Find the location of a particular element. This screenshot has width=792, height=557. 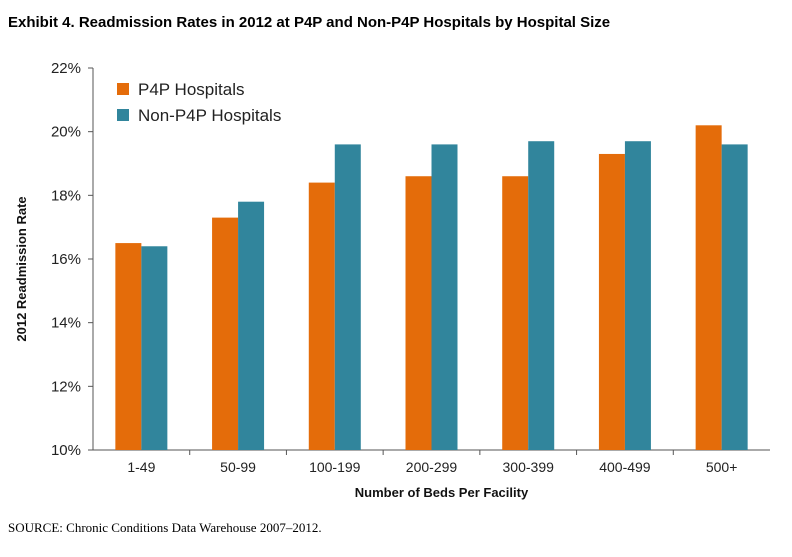

legend-label-p4p: P4P Hospitals is located at coordinates (191, 89).